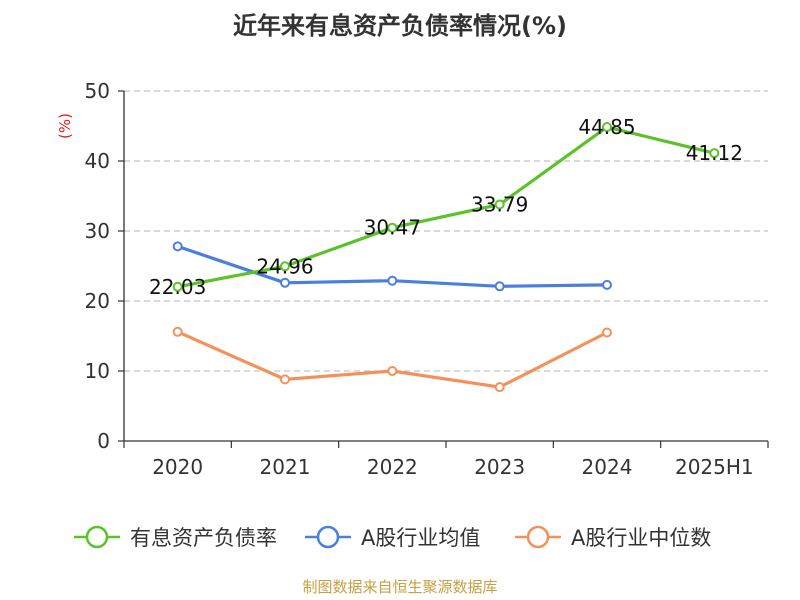  I want to click on x-tick-label: 2025H1, so click(714, 467).